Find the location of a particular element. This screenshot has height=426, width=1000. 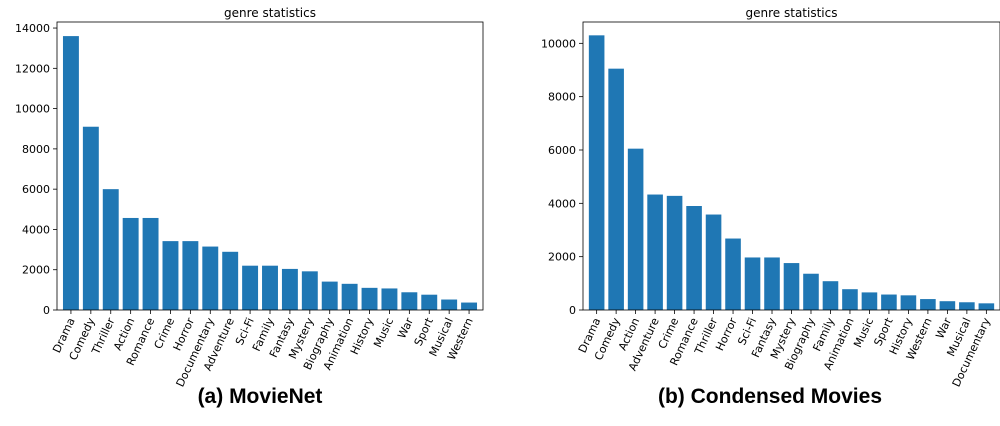

y-tick-label: 14000 is located at coordinates (32, 28).